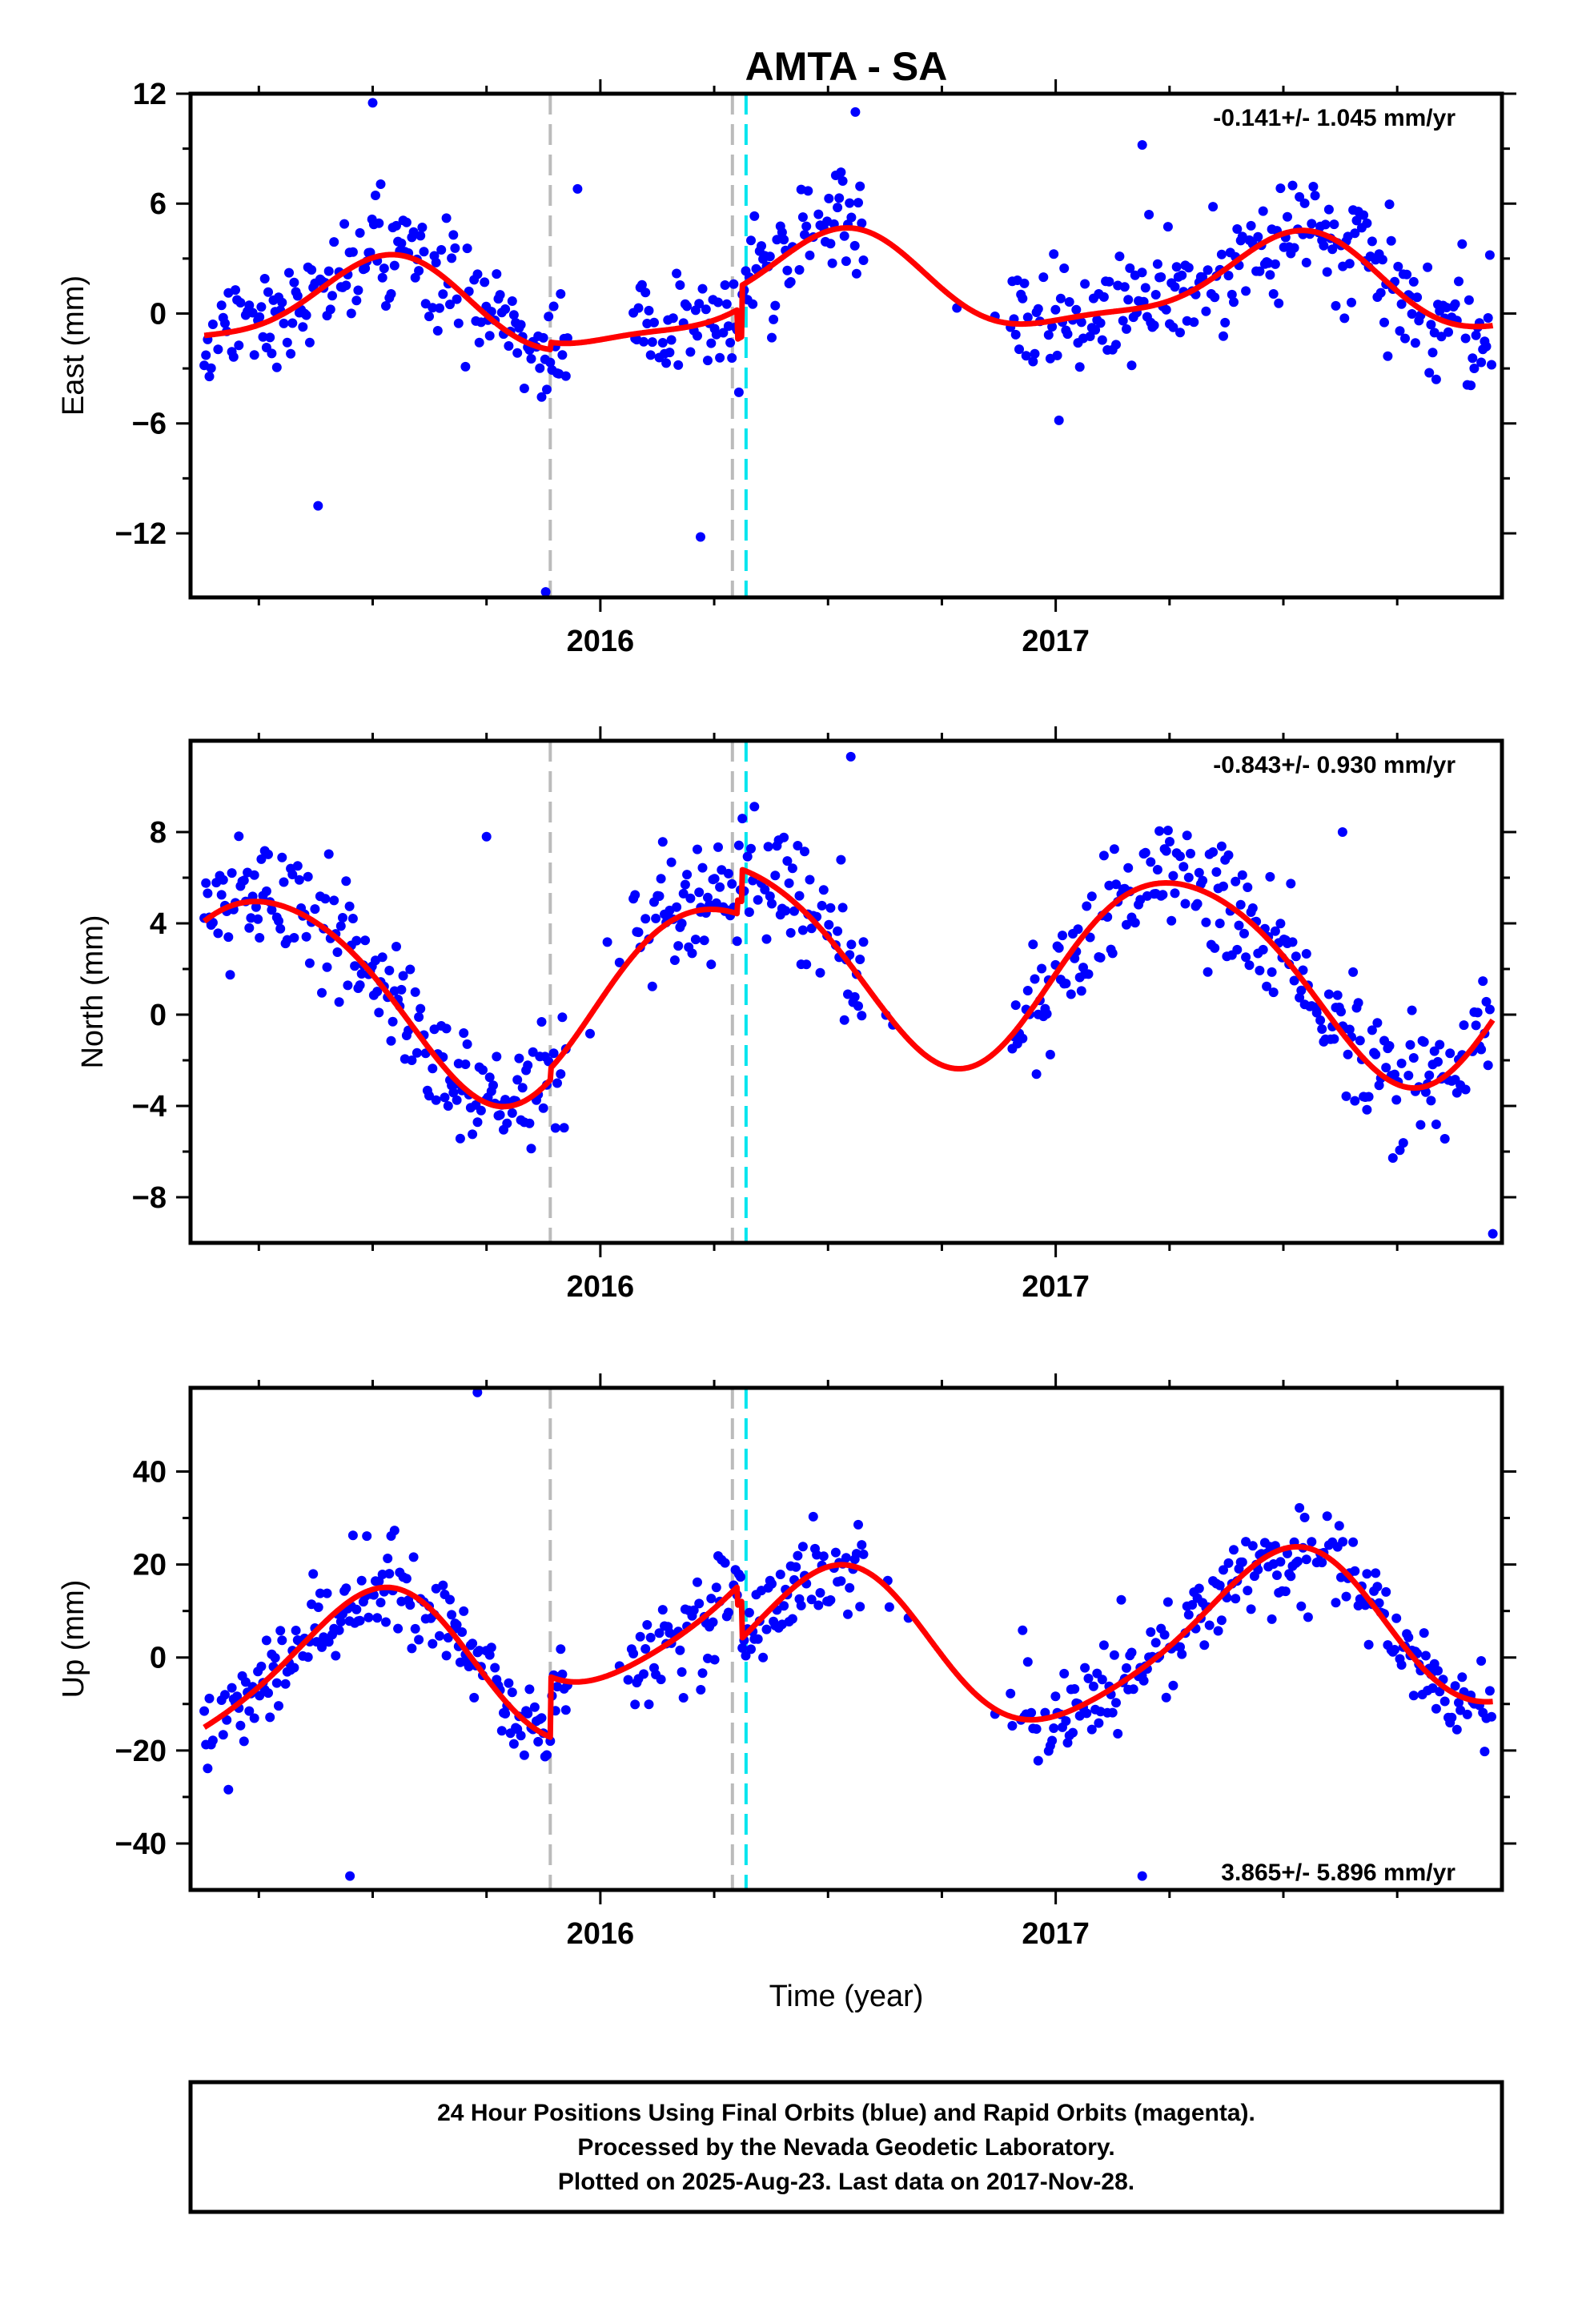 The width and height of the screenshot is (1582, 2324). Describe the element at coordinates (158, 204) in the screenshot. I see `y-tick-label: 6` at that location.